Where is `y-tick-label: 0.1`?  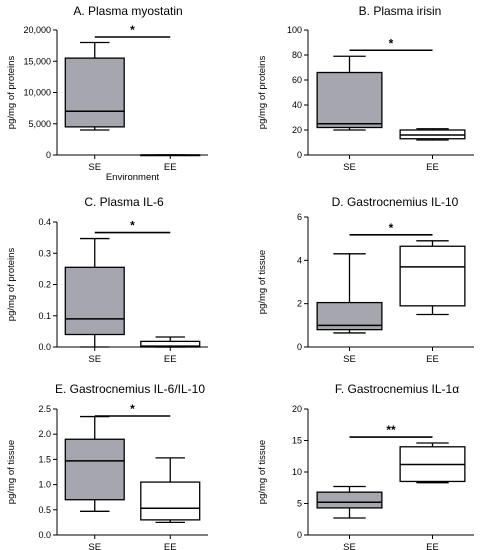 y-tick-label: 0.1 is located at coordinates (44, 316).